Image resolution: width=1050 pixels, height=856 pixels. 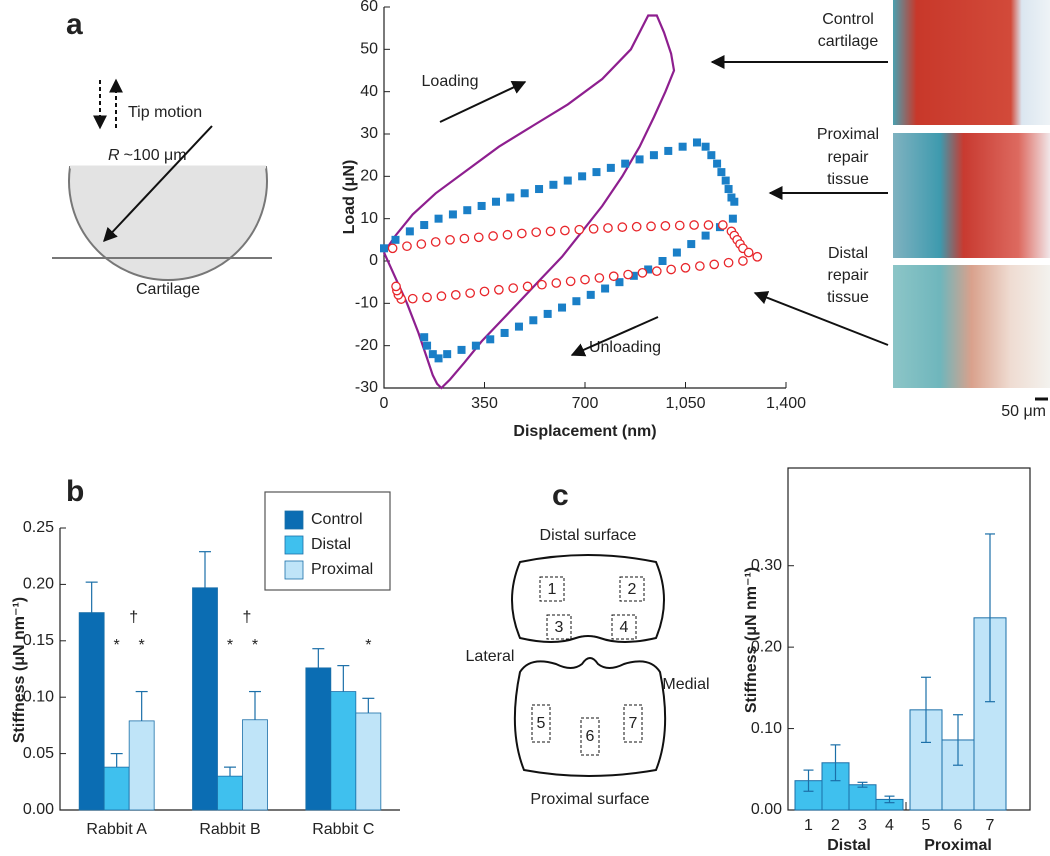 What do you see at coordinates (849, 157) in the screenshot?
I see `micrograph-label: repair` at bounding box center [849, 157].